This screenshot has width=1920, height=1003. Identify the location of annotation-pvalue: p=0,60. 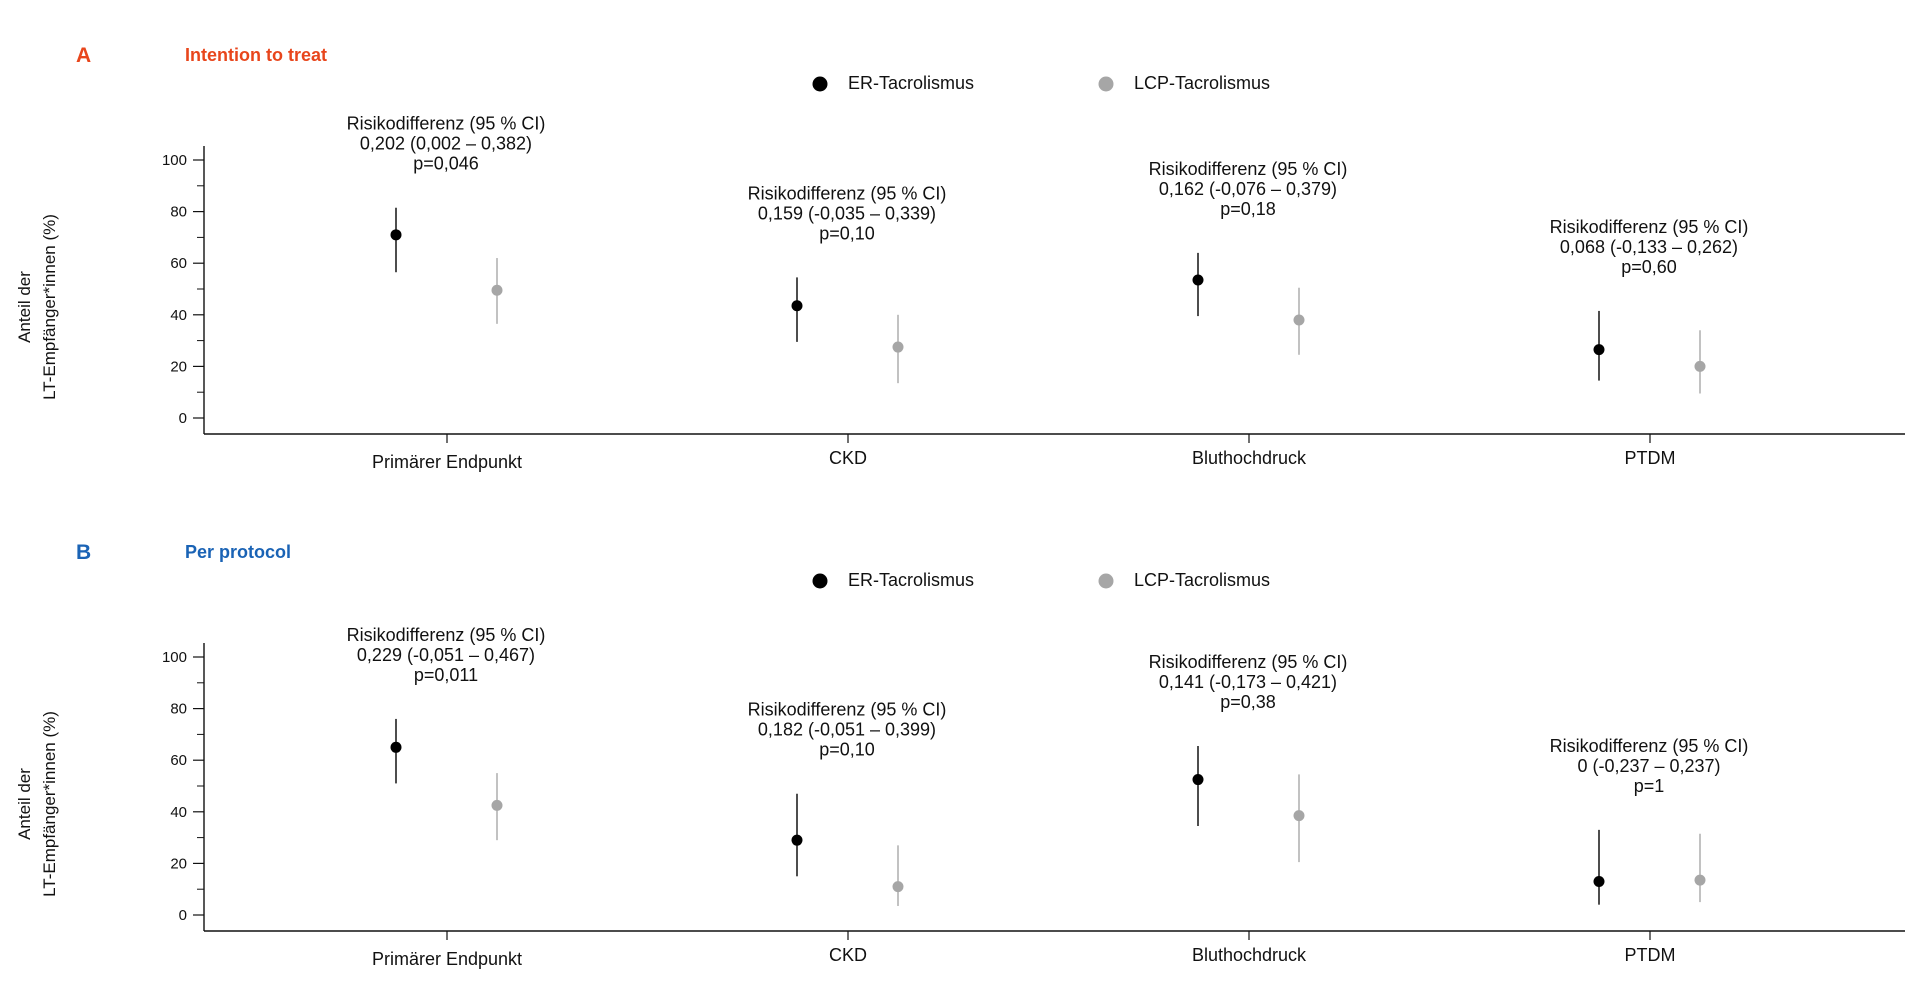
(1649, 267).